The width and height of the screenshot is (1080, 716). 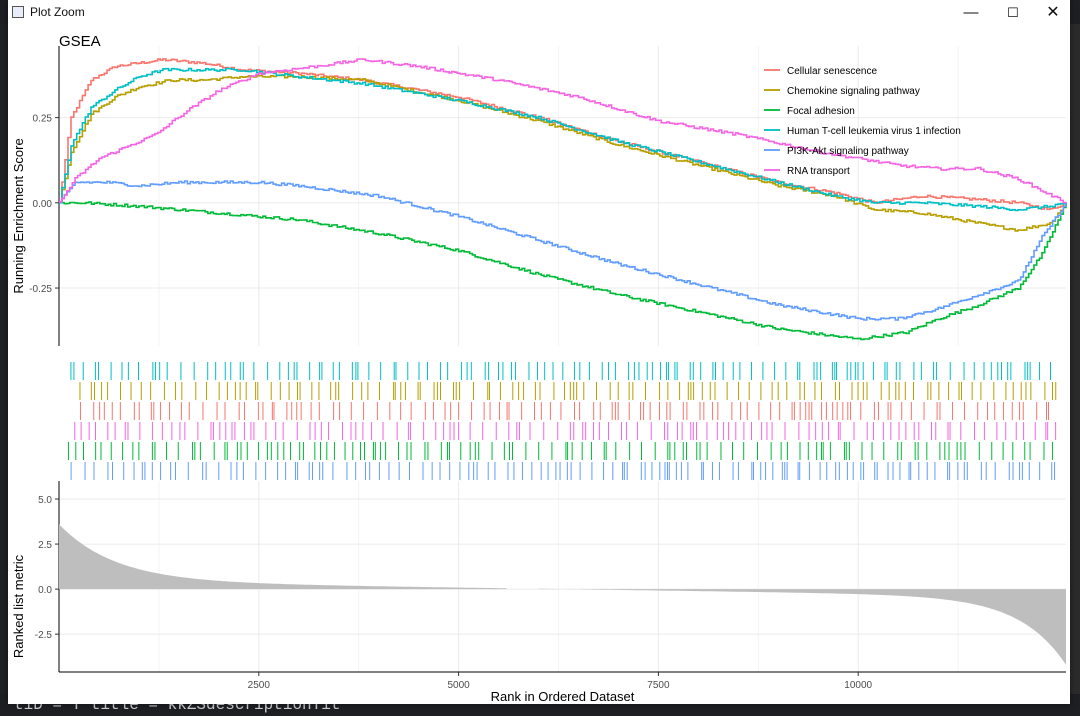 I want to click on maximize-button: ☐, so click(x=1013, y=12).